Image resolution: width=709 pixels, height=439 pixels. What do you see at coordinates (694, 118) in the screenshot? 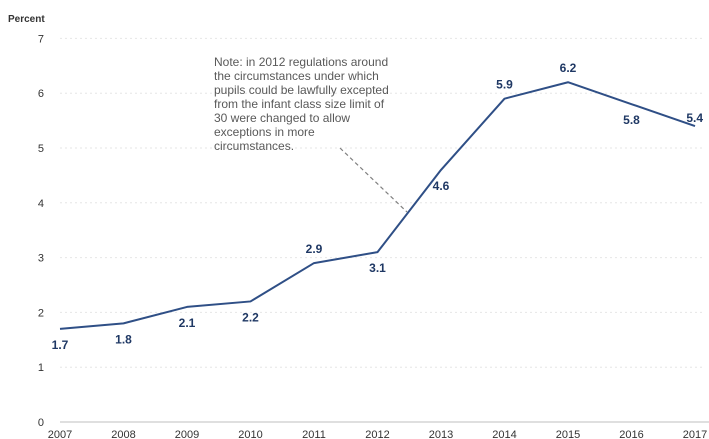
I see `data-label: 5.4` at bounding box center [694, 118].